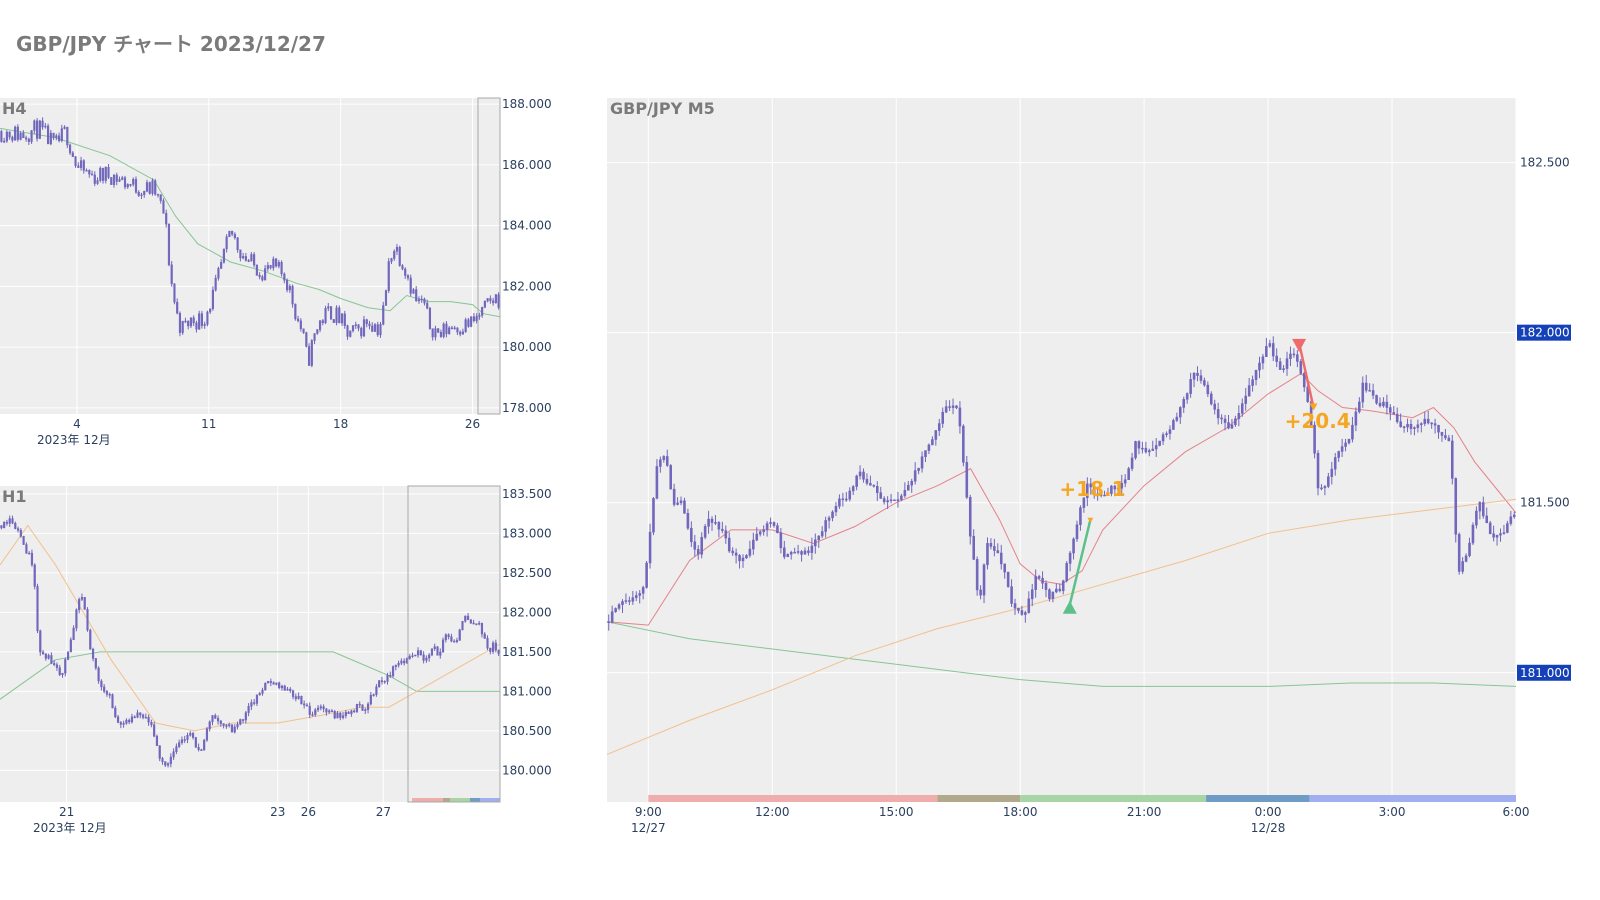 This screenshot has width=1600, height=900. I want to click on ma-line-ma, so click(250, 222).